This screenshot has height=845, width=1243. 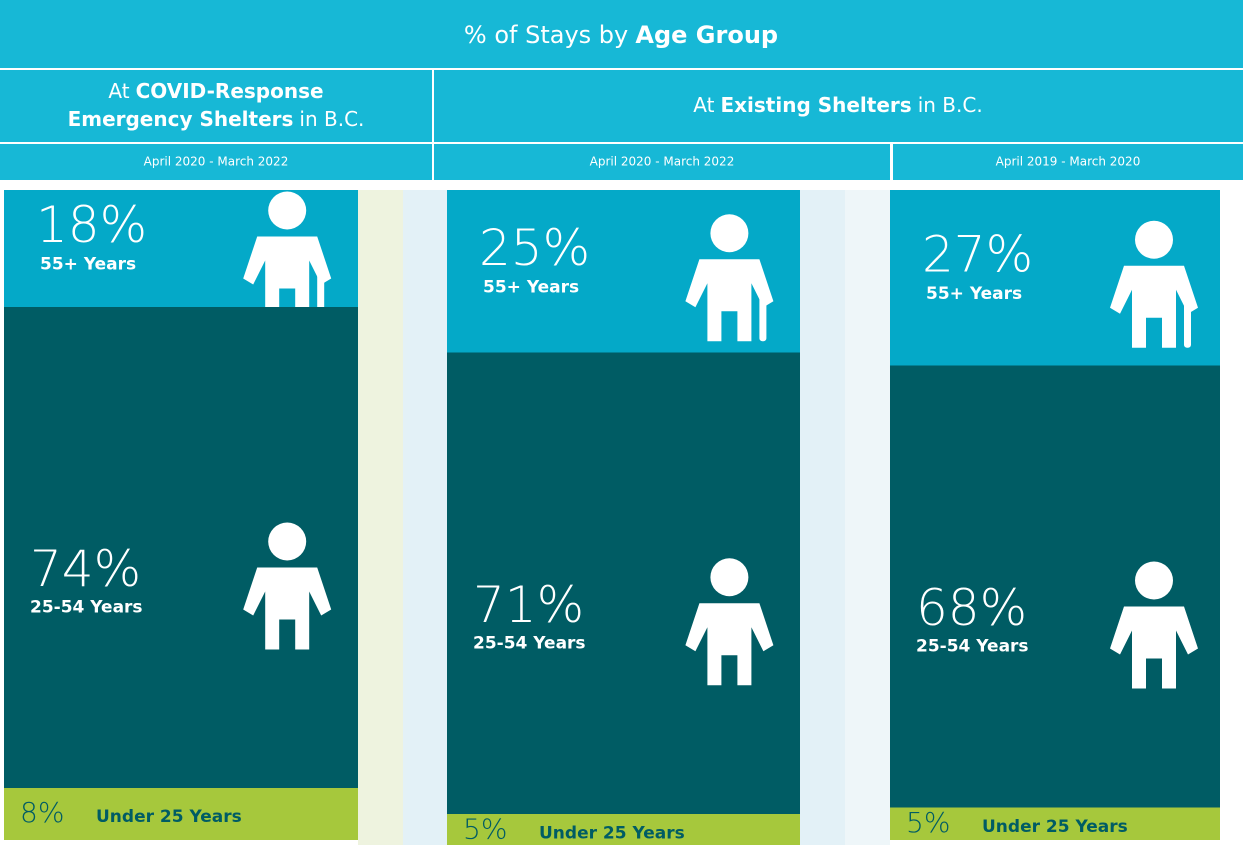 What do you see at coordinates (230, 91) in the screenshot?
I see `group-header-part: COVID-Response` at bounding box center [230, 91].